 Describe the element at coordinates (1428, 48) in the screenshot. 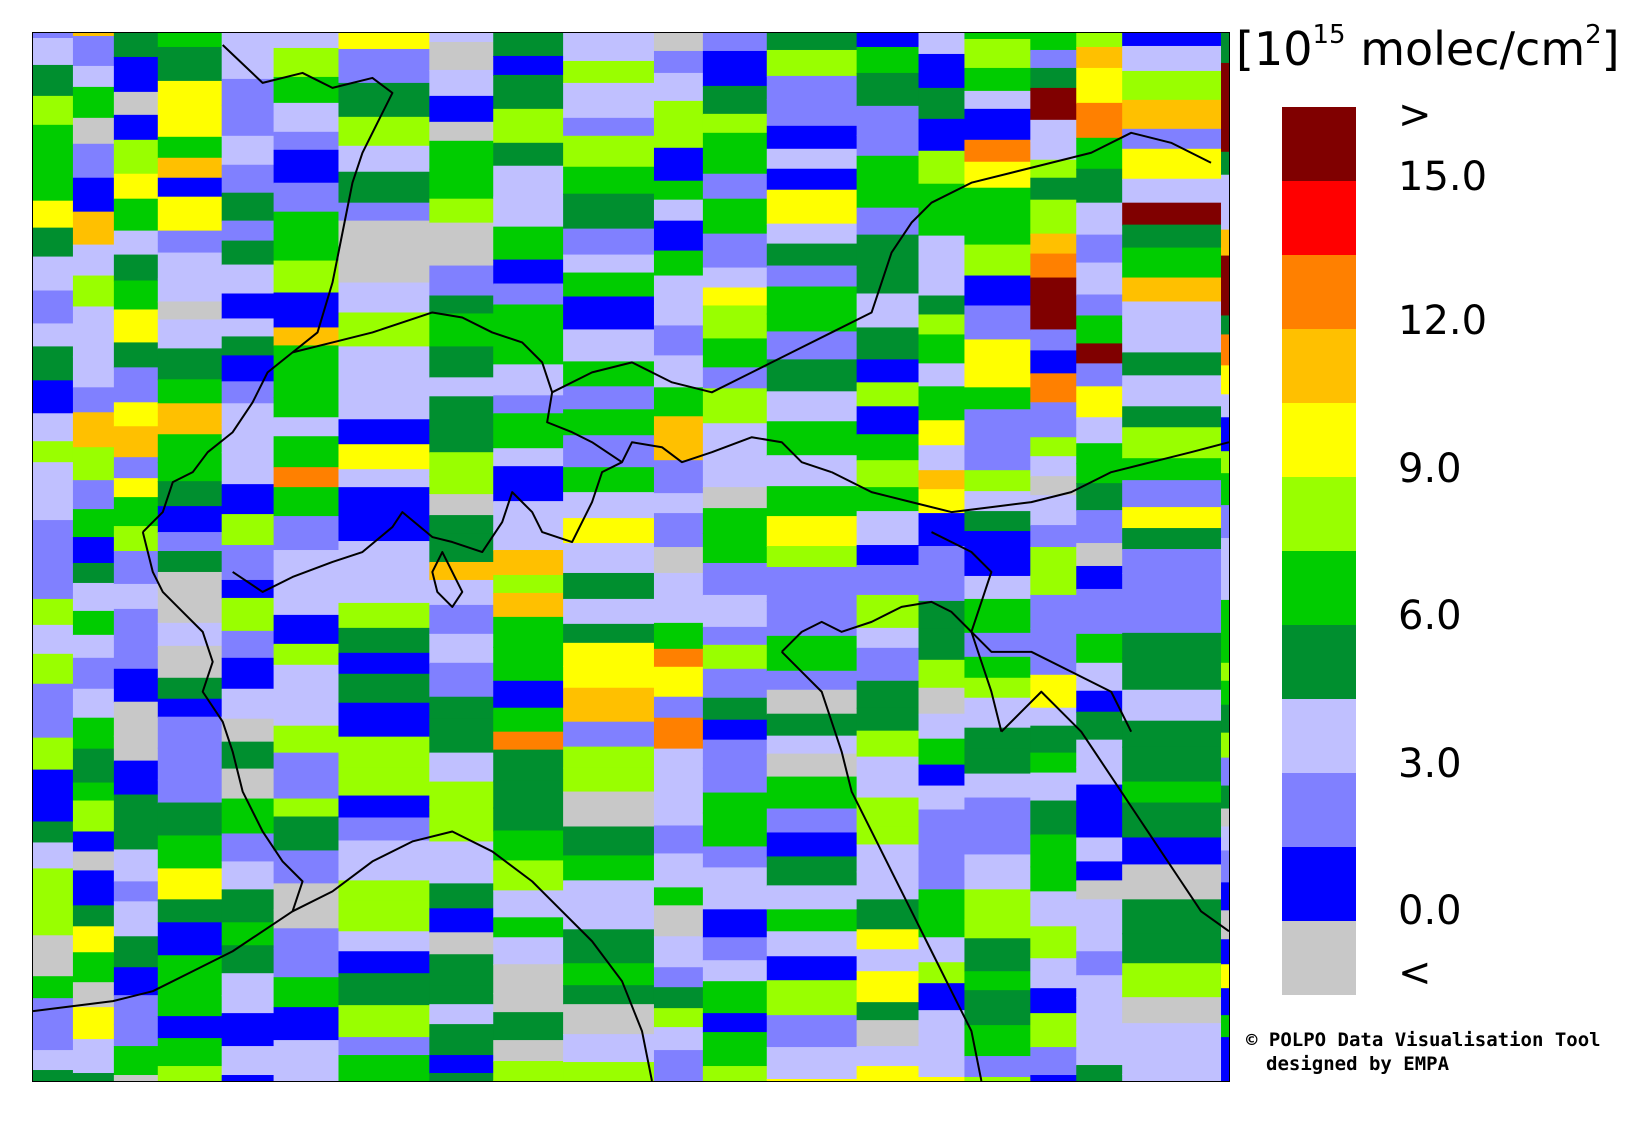

I see `unit-label: [1015 molec/cm2]` at that location.